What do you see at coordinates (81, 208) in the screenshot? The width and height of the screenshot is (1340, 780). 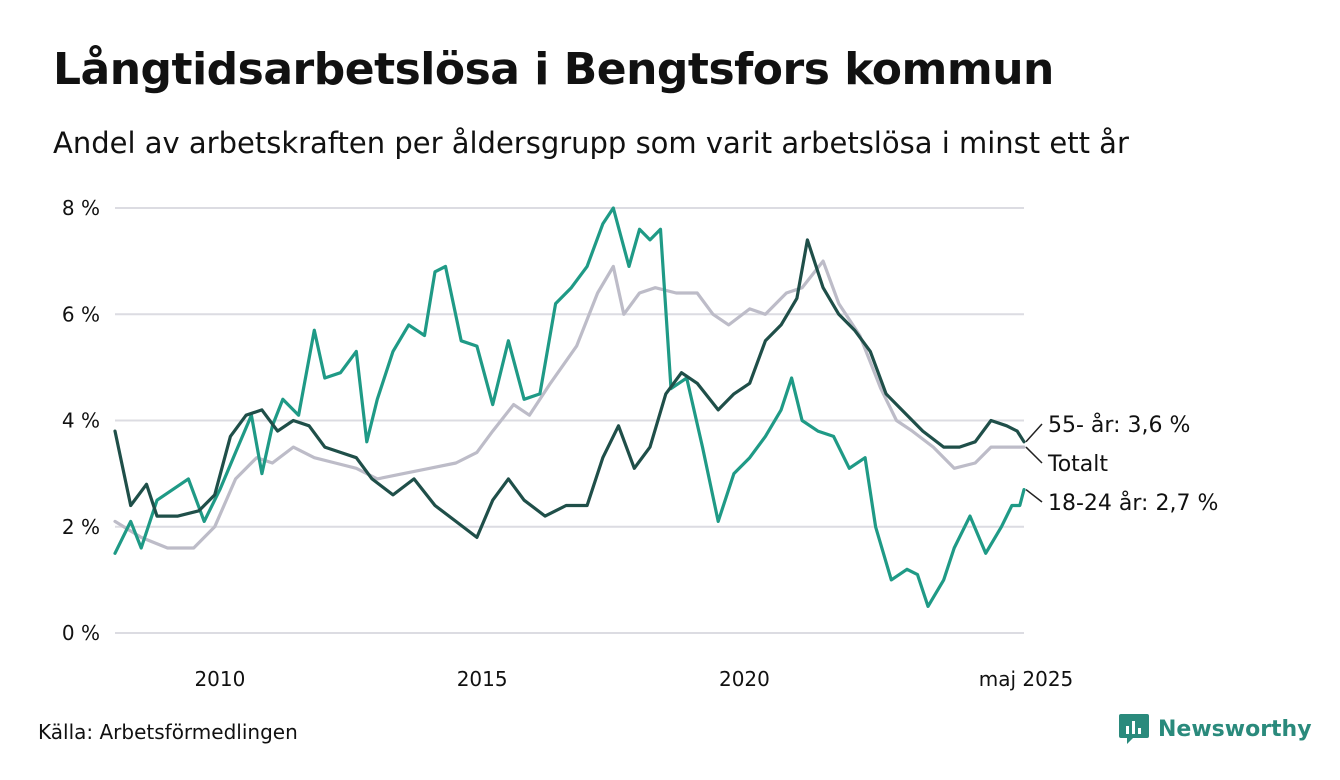 I see `y-tick-label: 8 %` at bounding box center [81, 208].